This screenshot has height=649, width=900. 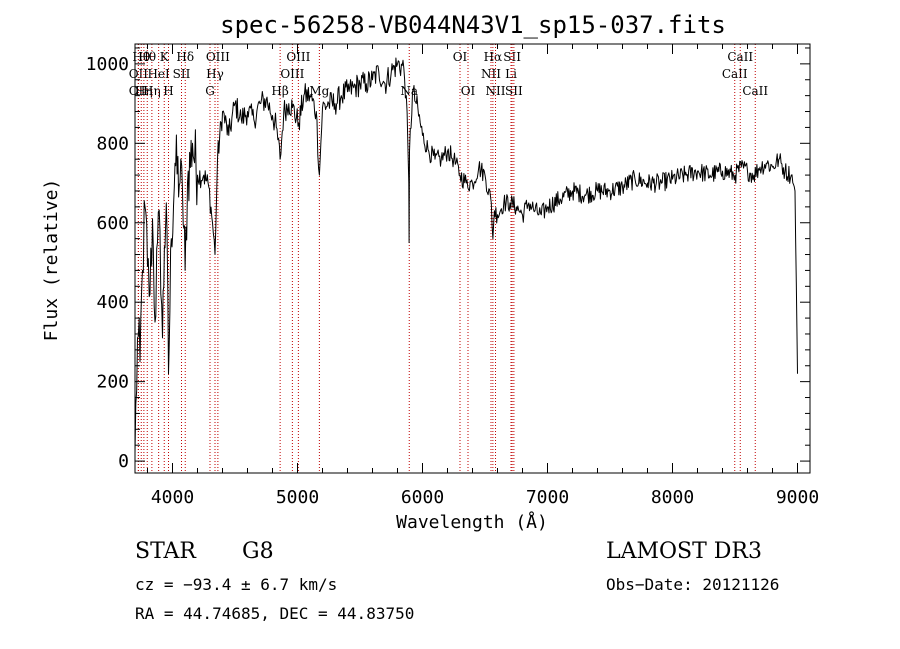 What do you see at coordinates (547, 497) in the screenshot?
I see `x-tick-label: 7000` at bounding box center [547, 497].